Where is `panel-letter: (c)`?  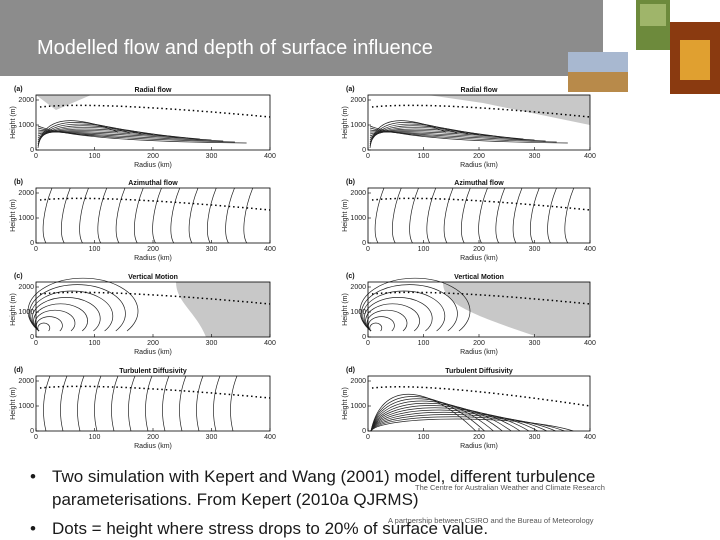 panel-letter: (c) is located at coordinates (350, 276).